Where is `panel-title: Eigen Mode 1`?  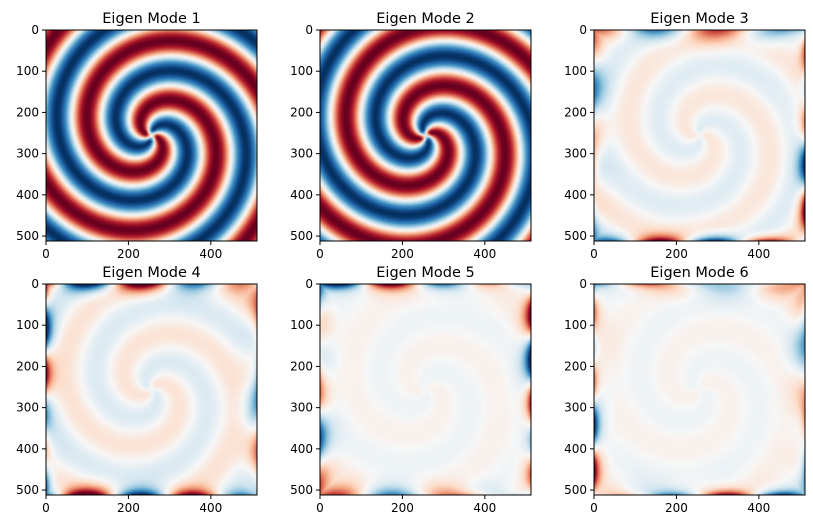 panel-title: Eigen Mode 1 is located at coordinates (151, 19).